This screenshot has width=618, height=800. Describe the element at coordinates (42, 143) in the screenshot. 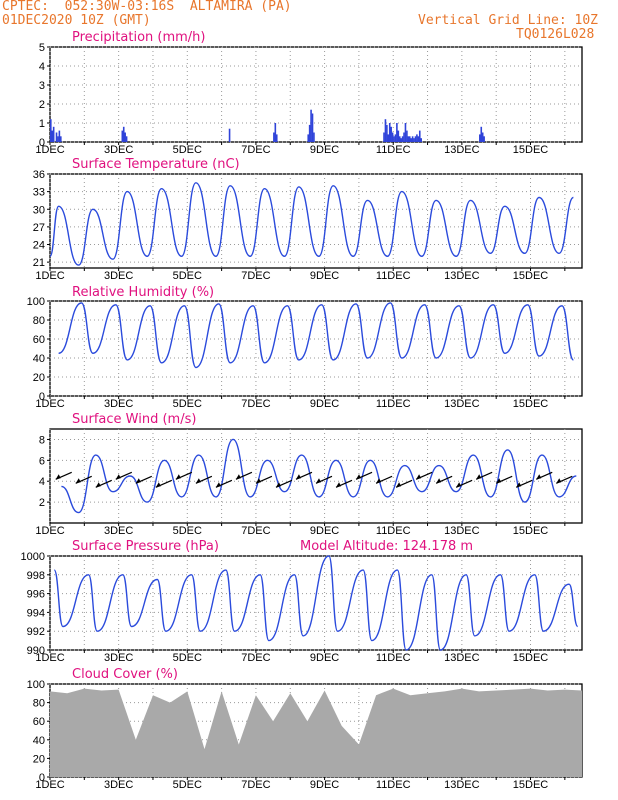

I see `panel-1-ytick-label: 0` at that location.